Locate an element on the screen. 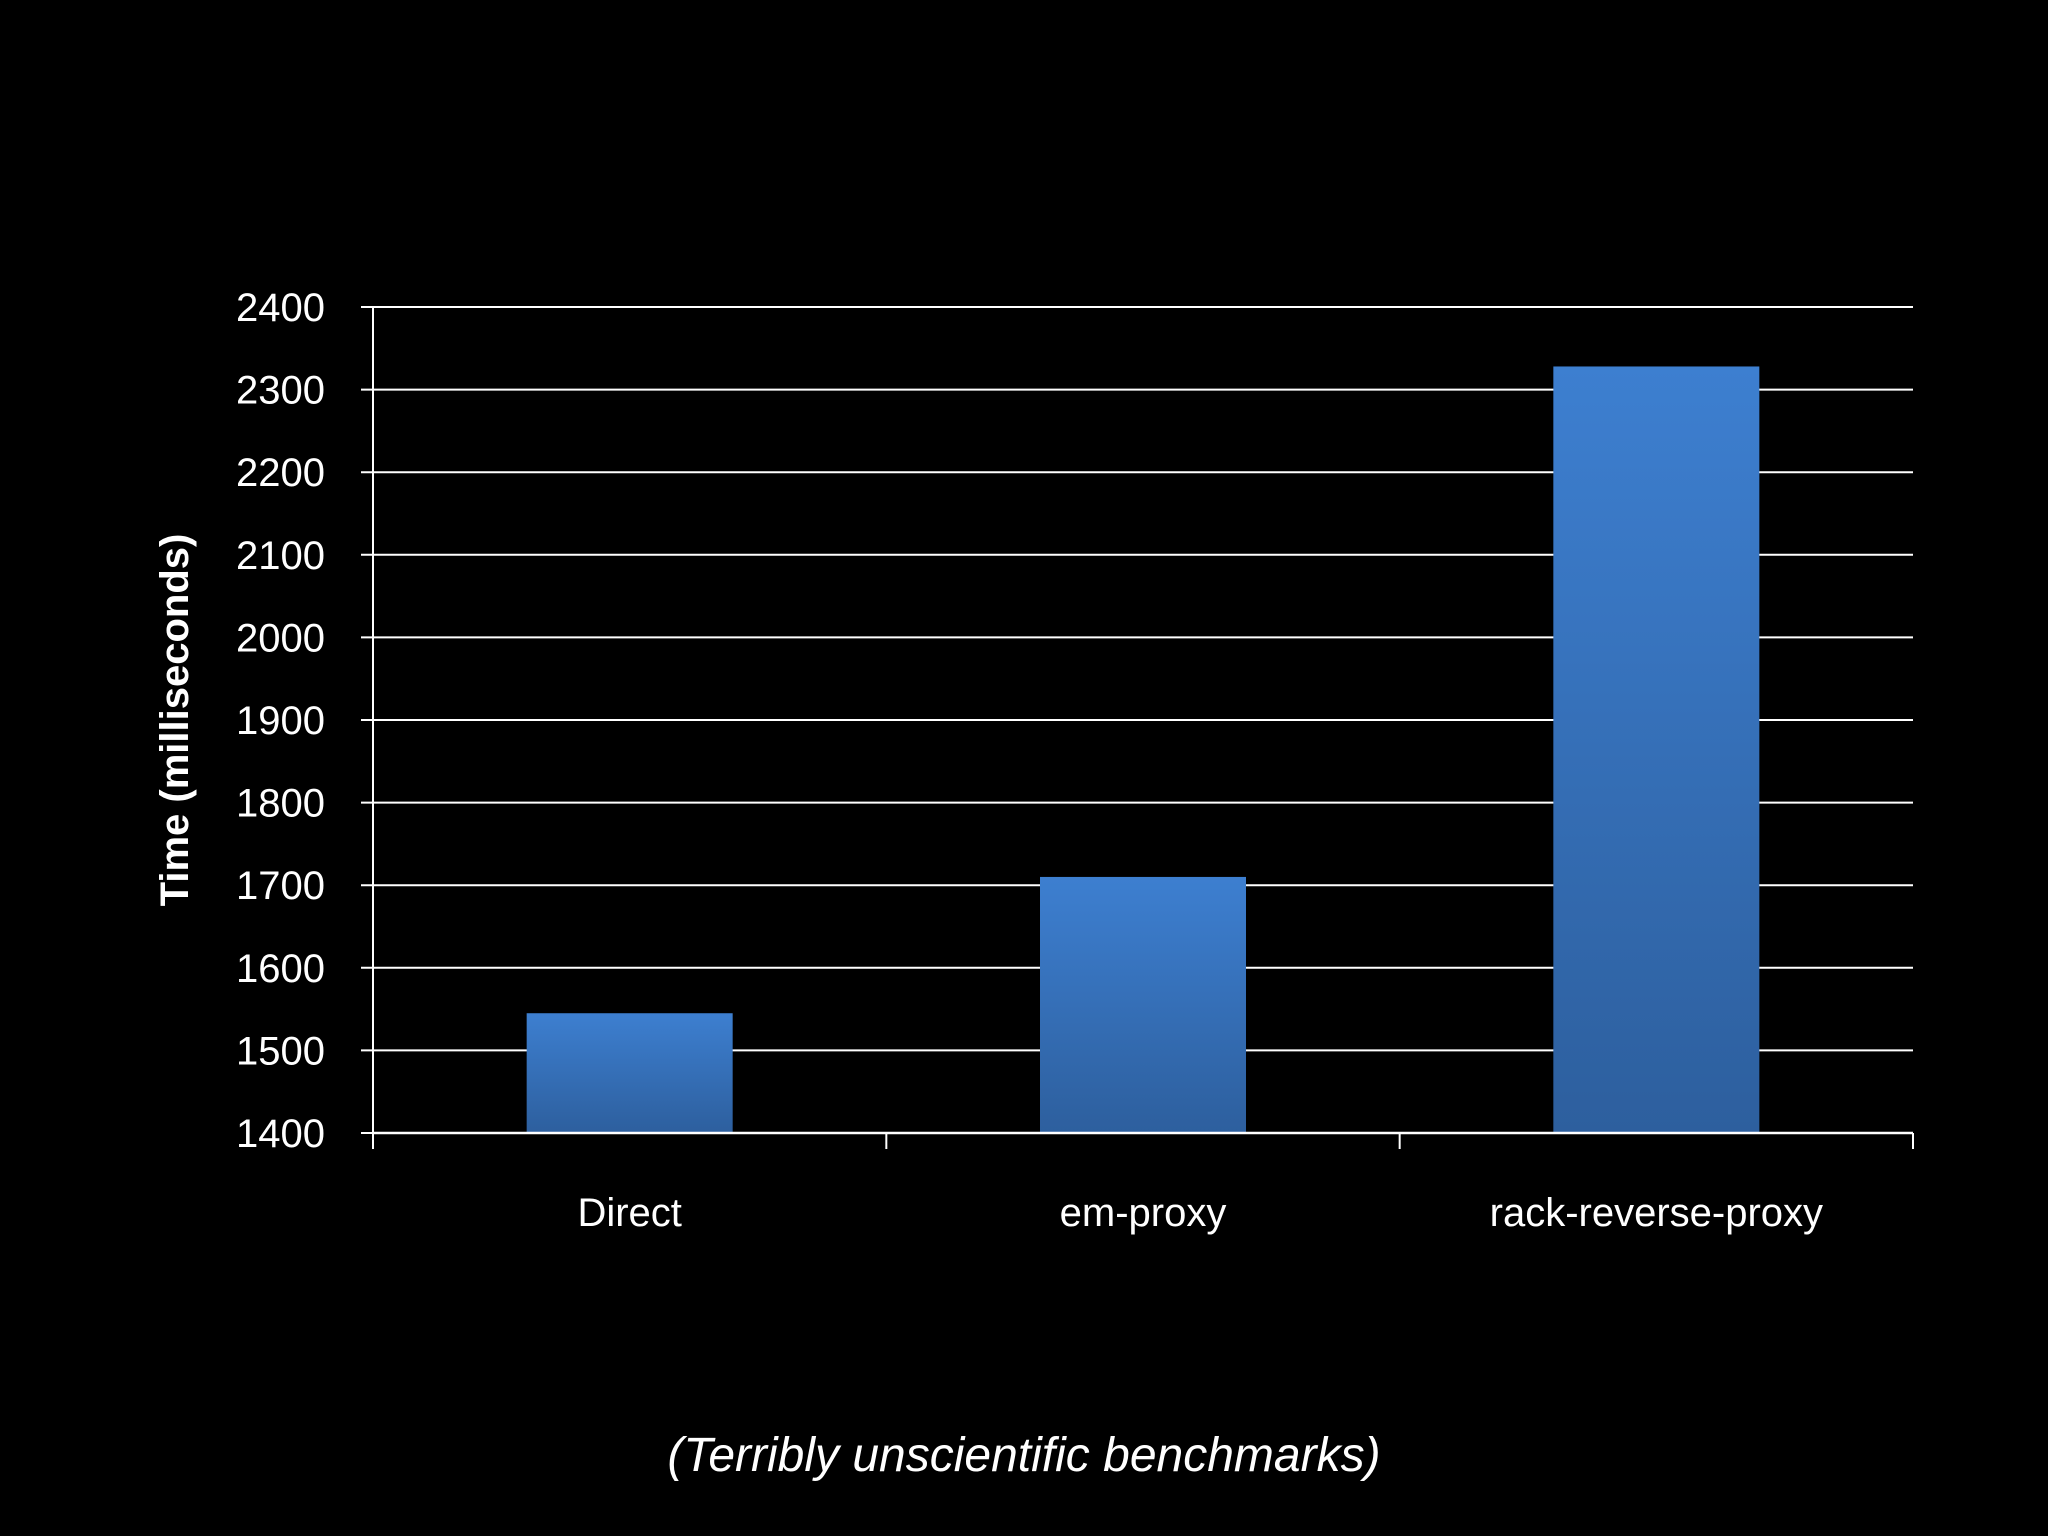 This screenshot has width=2048, height=1536. y-tick-label: 2300 is located at coordinates (280, 391).